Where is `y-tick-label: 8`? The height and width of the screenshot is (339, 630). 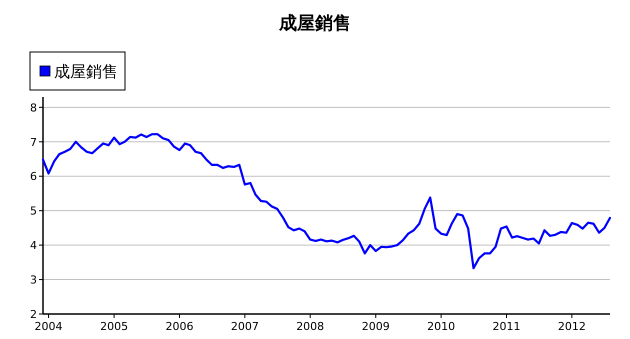 y-tick-label: 8 is located at coordinates (33, 107).